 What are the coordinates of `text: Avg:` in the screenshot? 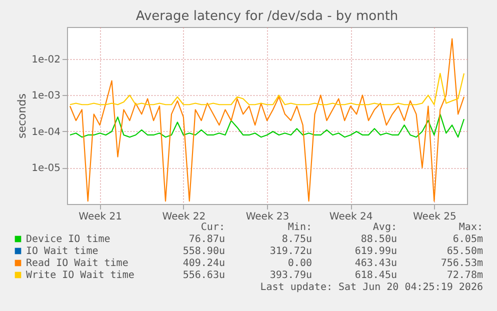 It's located at (384, 227).